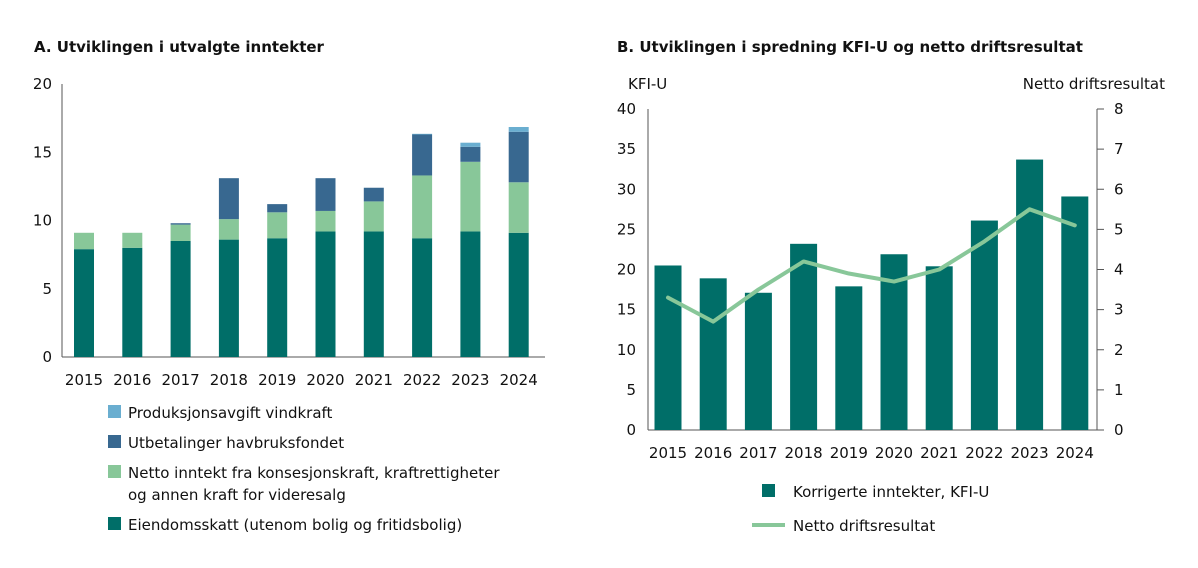  Describe the element at coordinates (626, 310) in the screenshot. I see `left-y-tick-label: 15` at that location.